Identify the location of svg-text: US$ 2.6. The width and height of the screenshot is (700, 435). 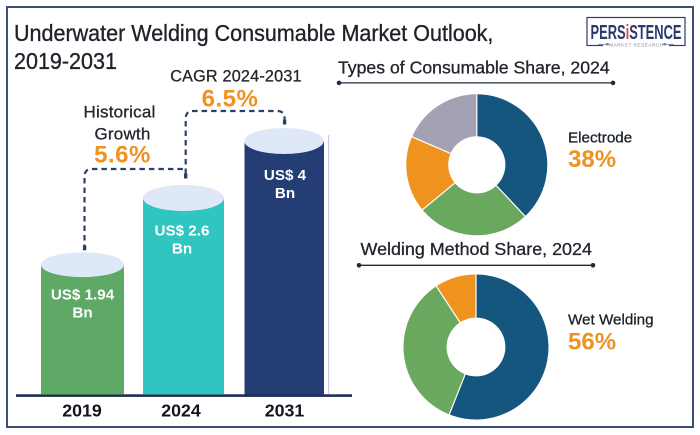
(182, 231).